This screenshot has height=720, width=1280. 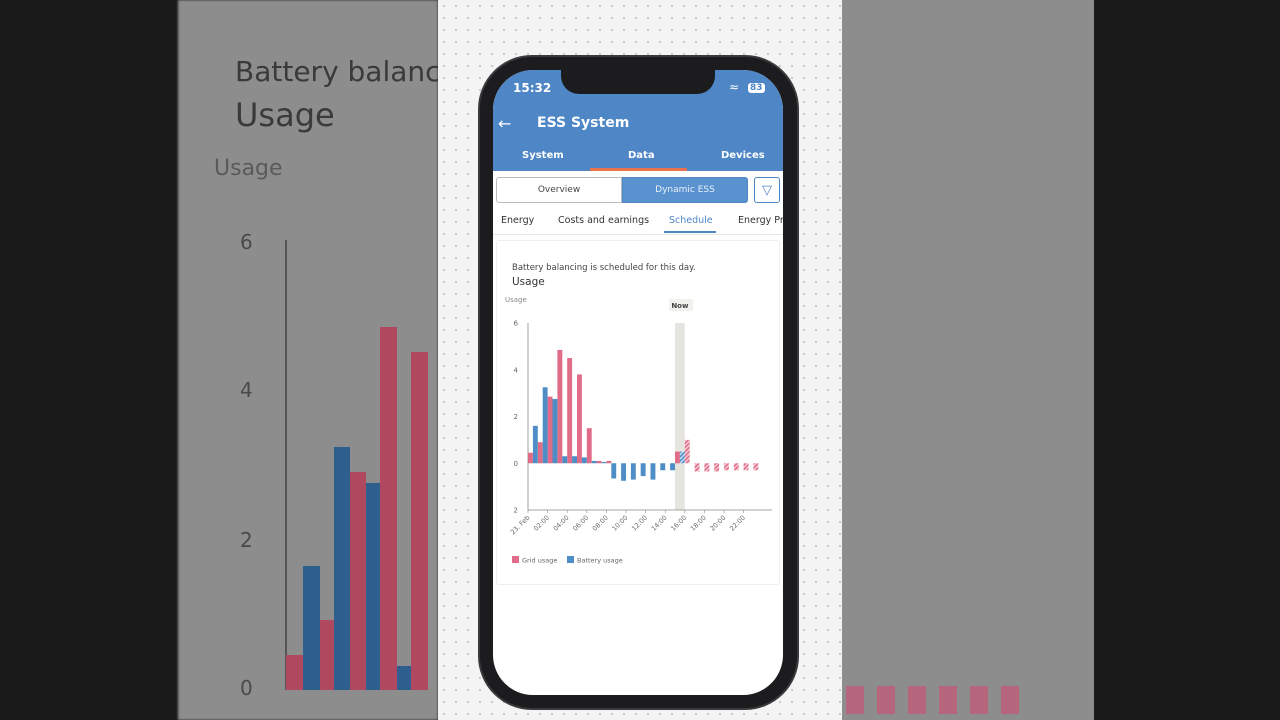 I want to click on now-label: Now, so click(x=680, y=306).